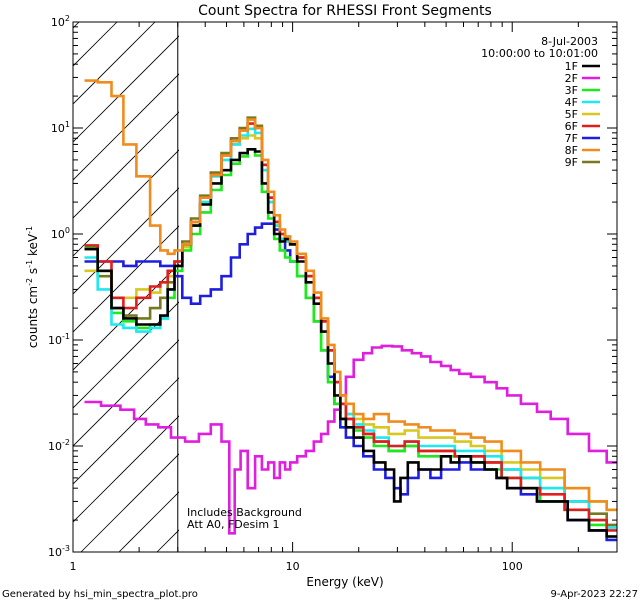  Describe the element at coordinates (571, 150) in the screenshot. I see `legend-label-8F: 8F` at that location.